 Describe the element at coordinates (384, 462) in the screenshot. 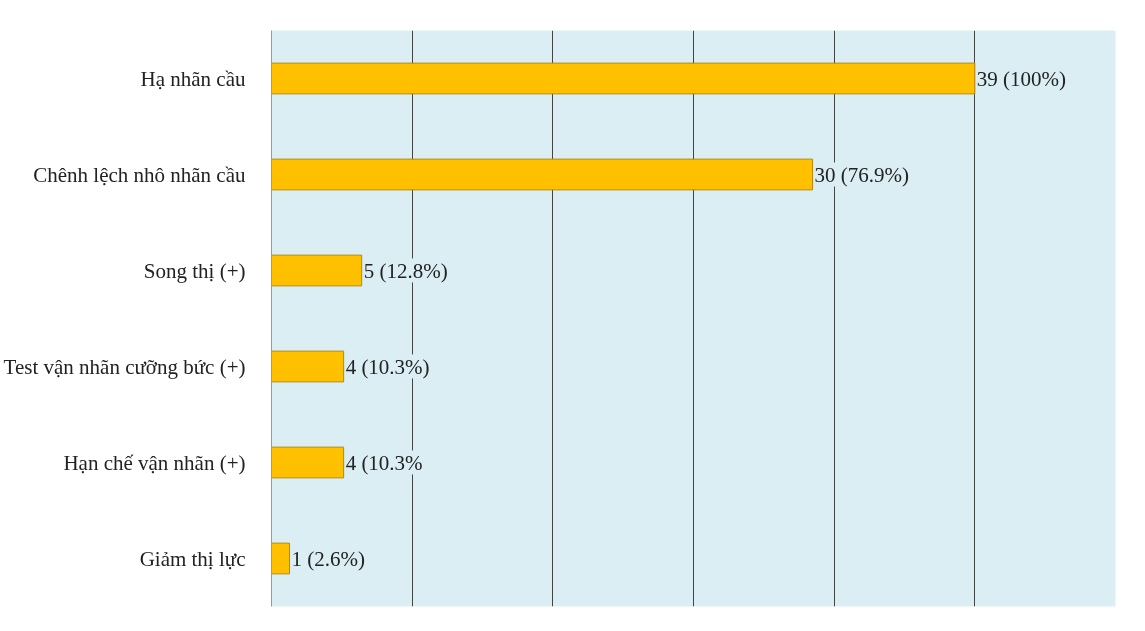

I see `data-label: 4 (10.3%` at that location.